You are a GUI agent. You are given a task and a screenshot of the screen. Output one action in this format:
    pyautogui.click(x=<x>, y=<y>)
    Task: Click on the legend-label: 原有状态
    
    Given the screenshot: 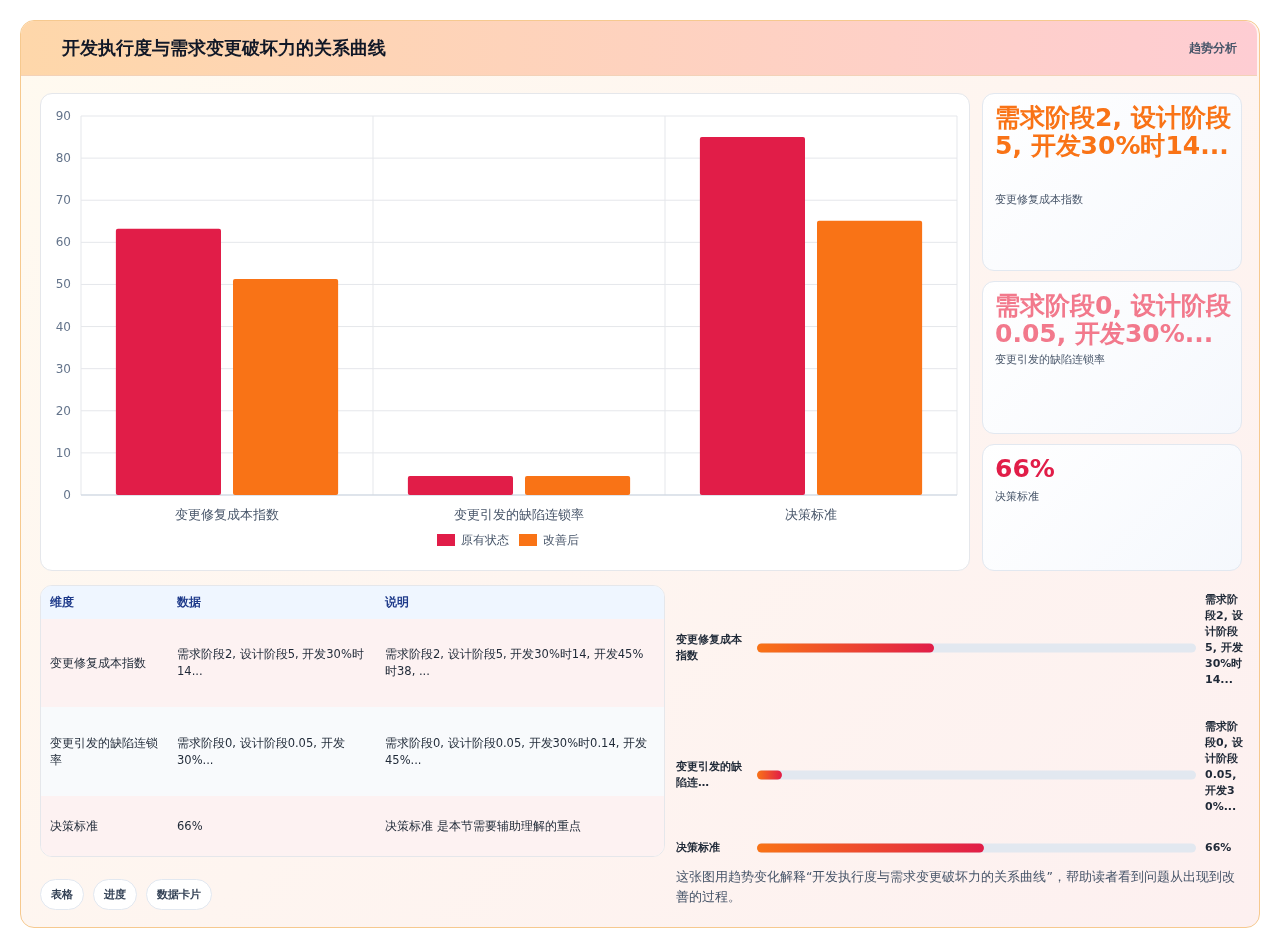 What is the action you would take?
    pyautogui.click(x=485, y=540)
    